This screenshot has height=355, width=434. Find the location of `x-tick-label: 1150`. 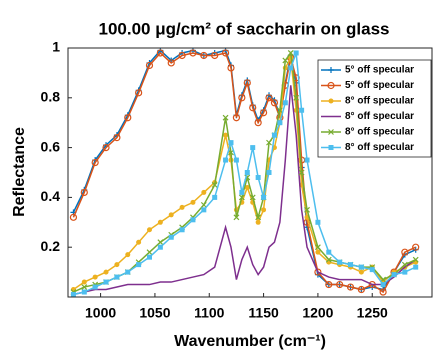

x-tick-label: 1150 is located at coordinates (263, 313).